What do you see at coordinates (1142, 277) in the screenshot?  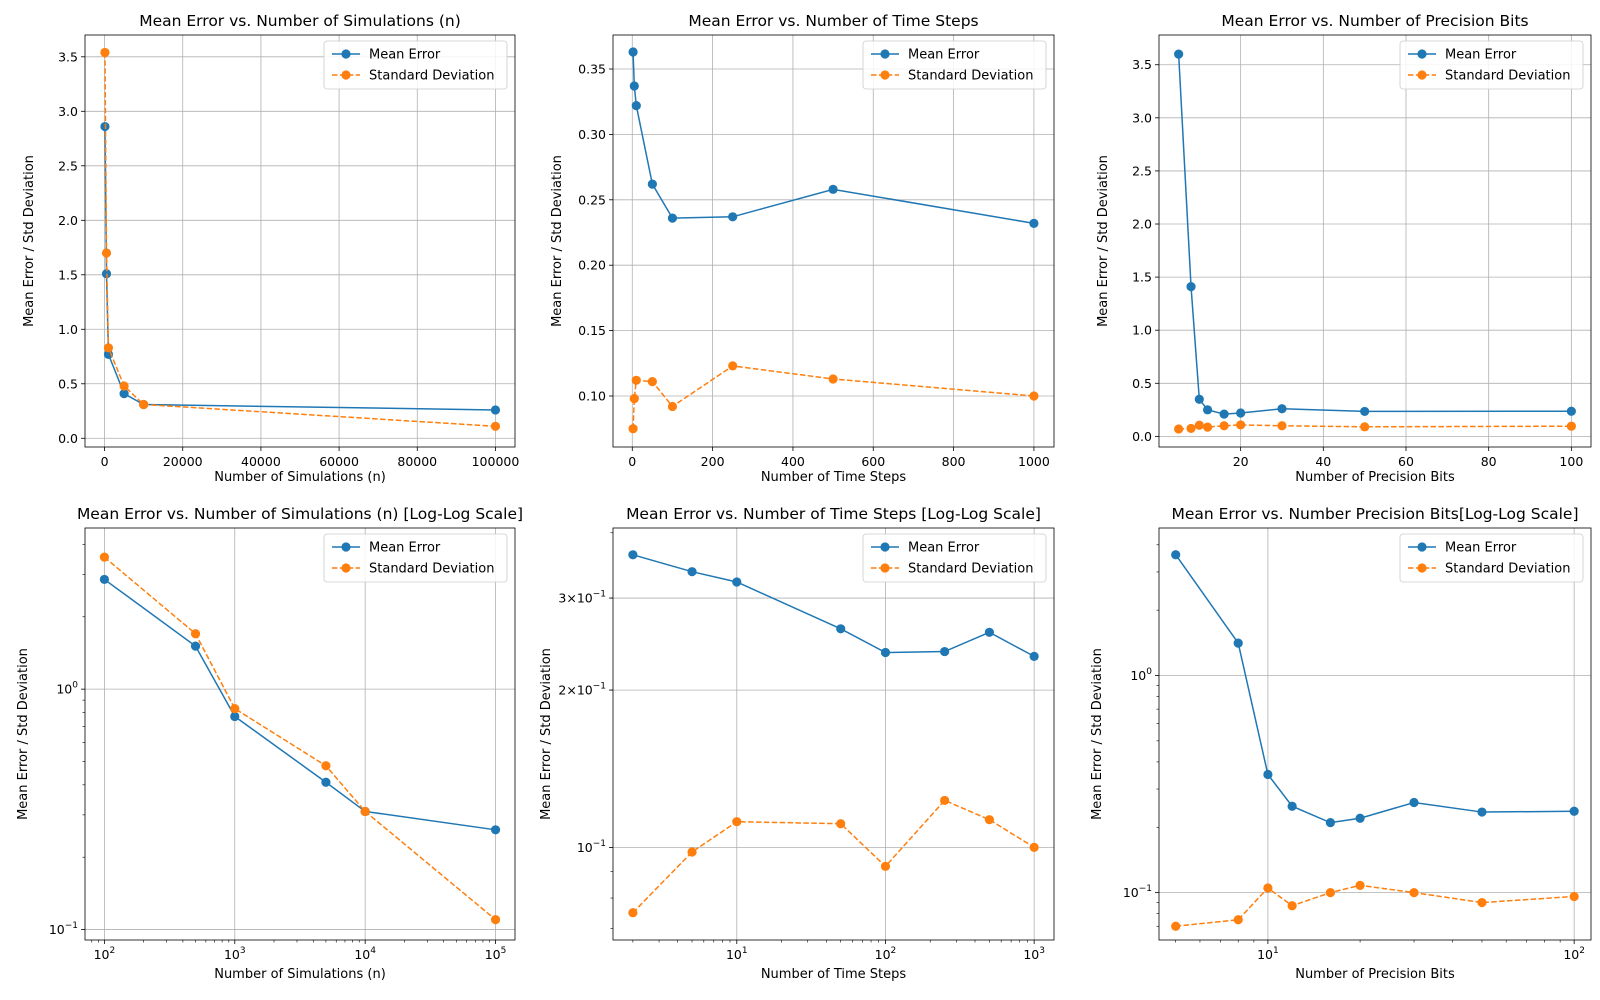 I see `y-tick-label: 1.5` at bounding box center [1142, 277].